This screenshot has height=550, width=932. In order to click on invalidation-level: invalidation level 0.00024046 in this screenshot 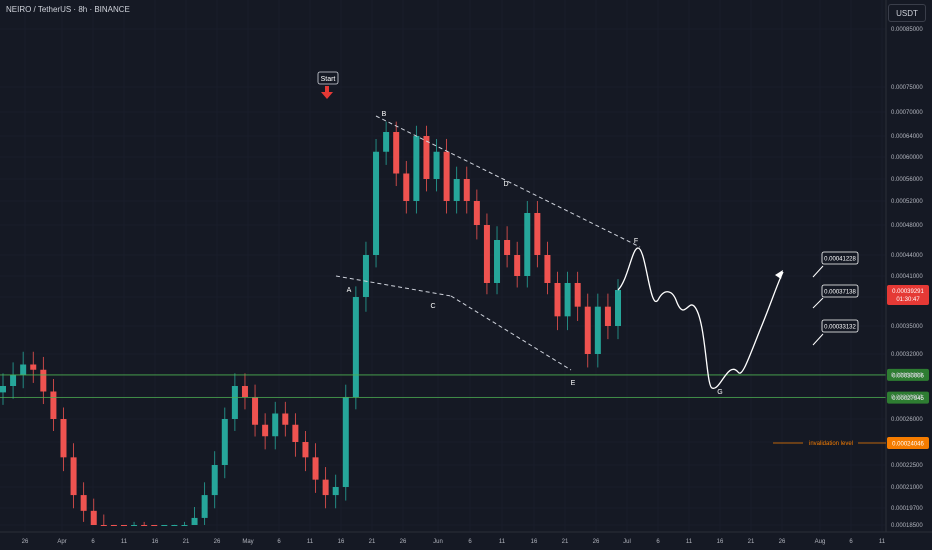, I will do `click(851, 443)`.